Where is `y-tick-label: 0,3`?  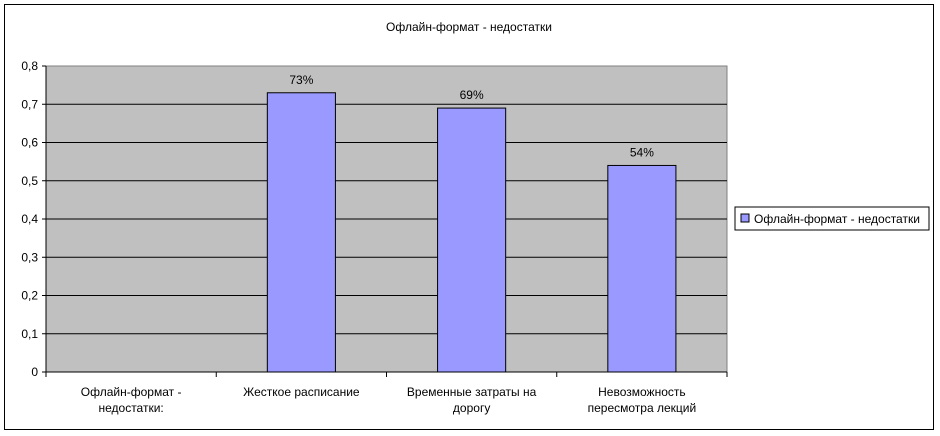 y-tick-label: 0,3 is located at coordinates (29, 257).